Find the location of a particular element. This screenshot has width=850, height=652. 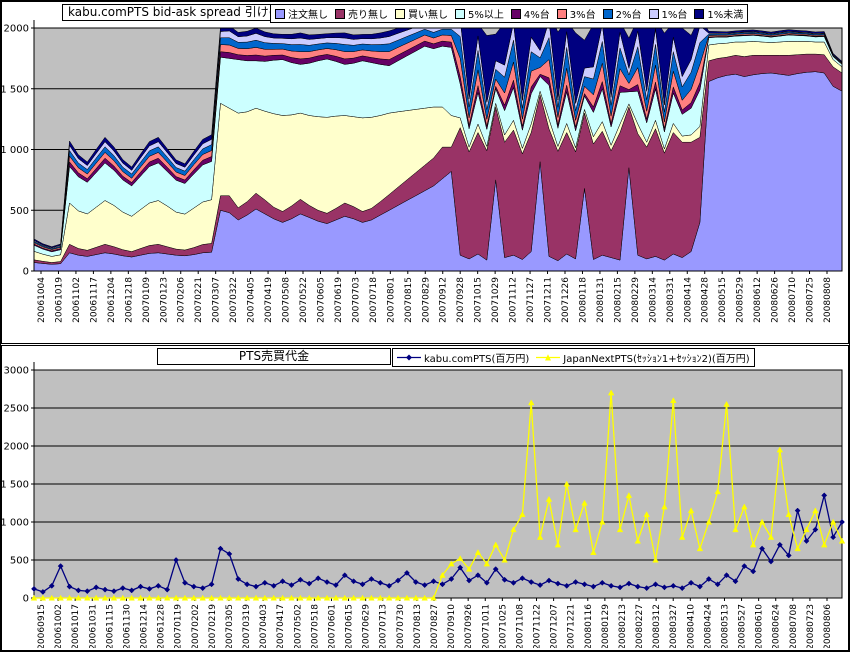

legend-item: 買い無し is located at coordinates (421, 13).